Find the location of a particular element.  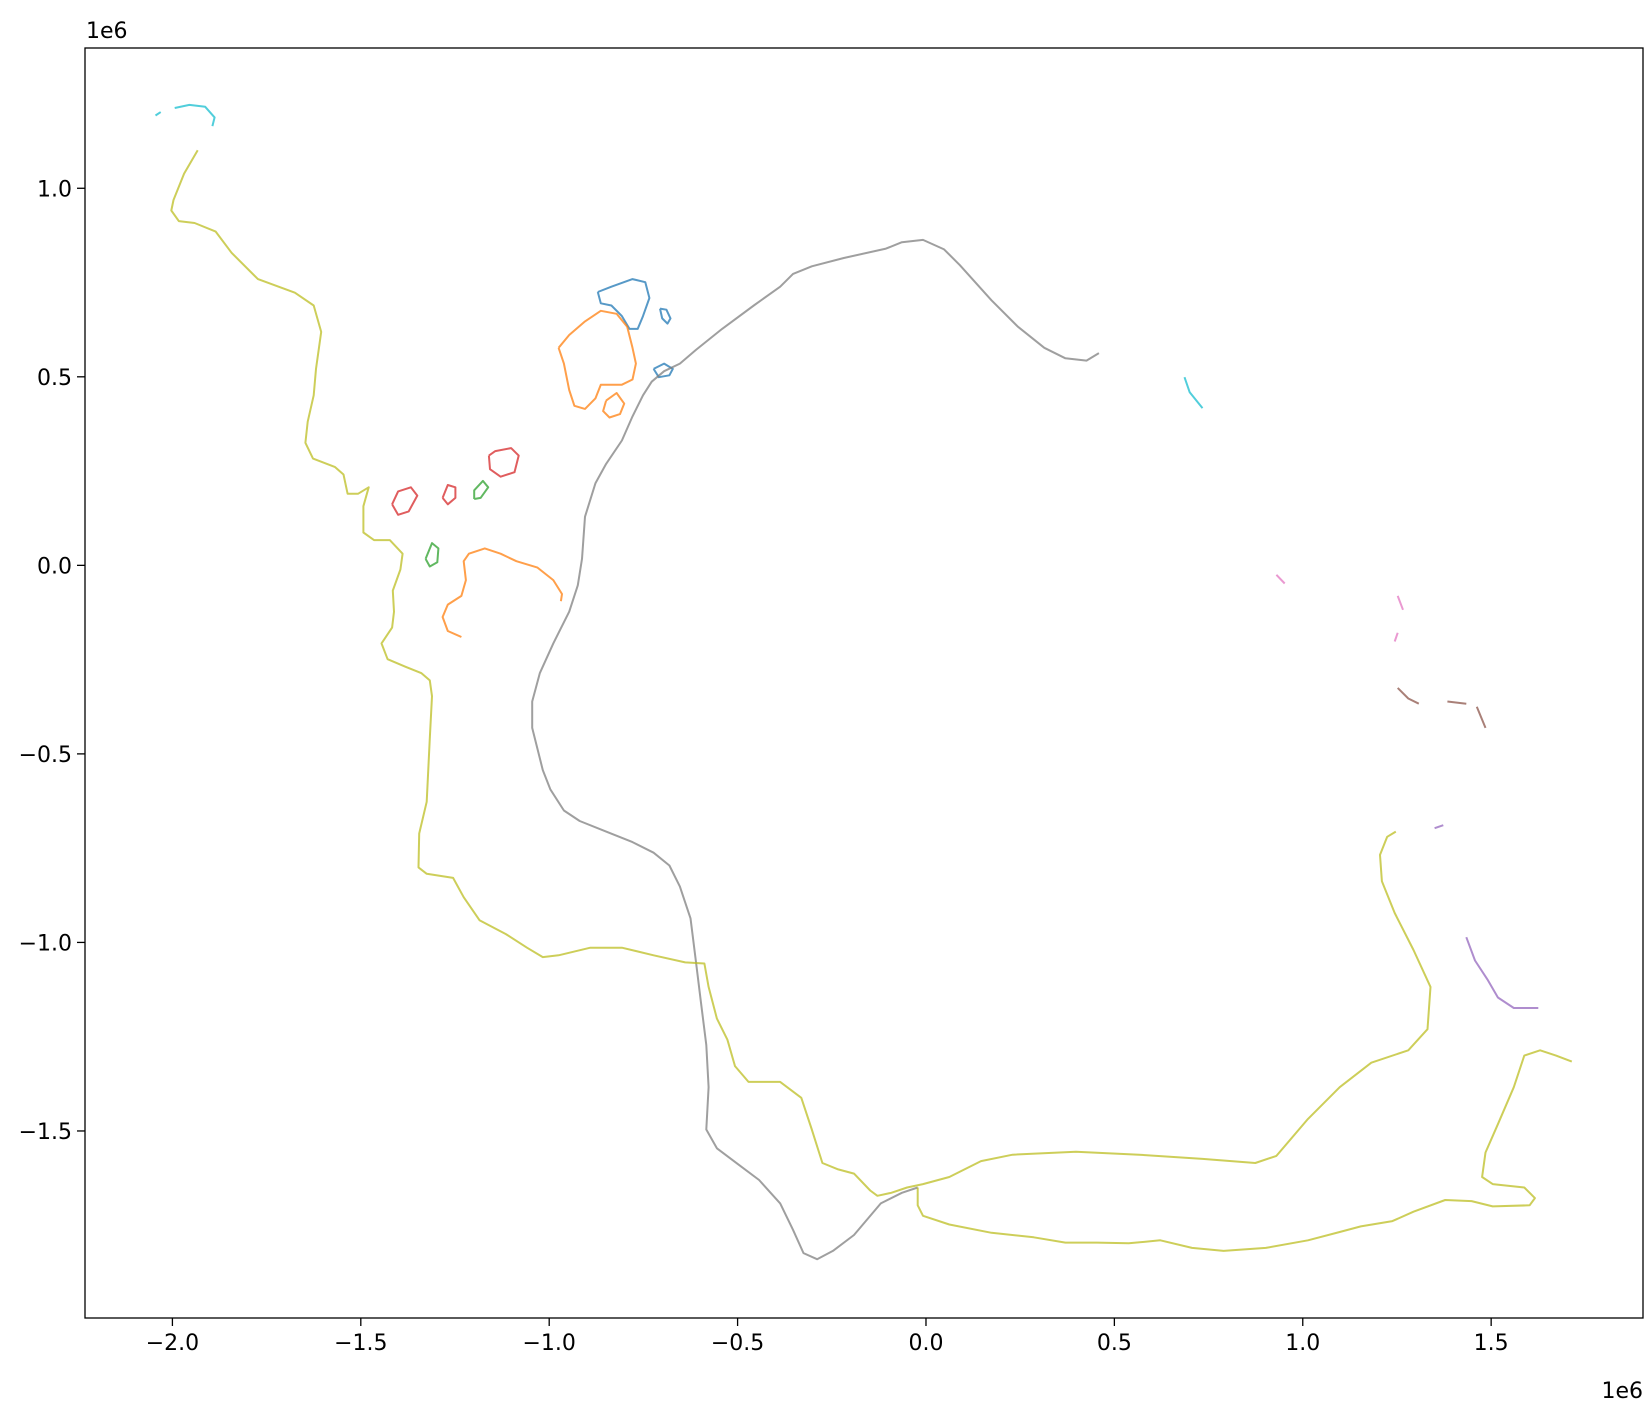

y-tick-label: −1.5 is located at coordinates (45, 1132).